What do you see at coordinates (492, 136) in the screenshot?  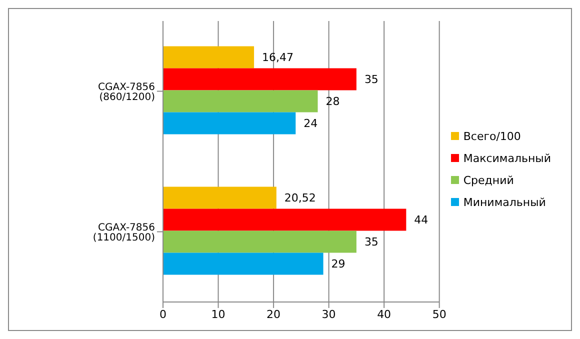 I see `legend-label: Всего/100` at bounding box center [492, 136].